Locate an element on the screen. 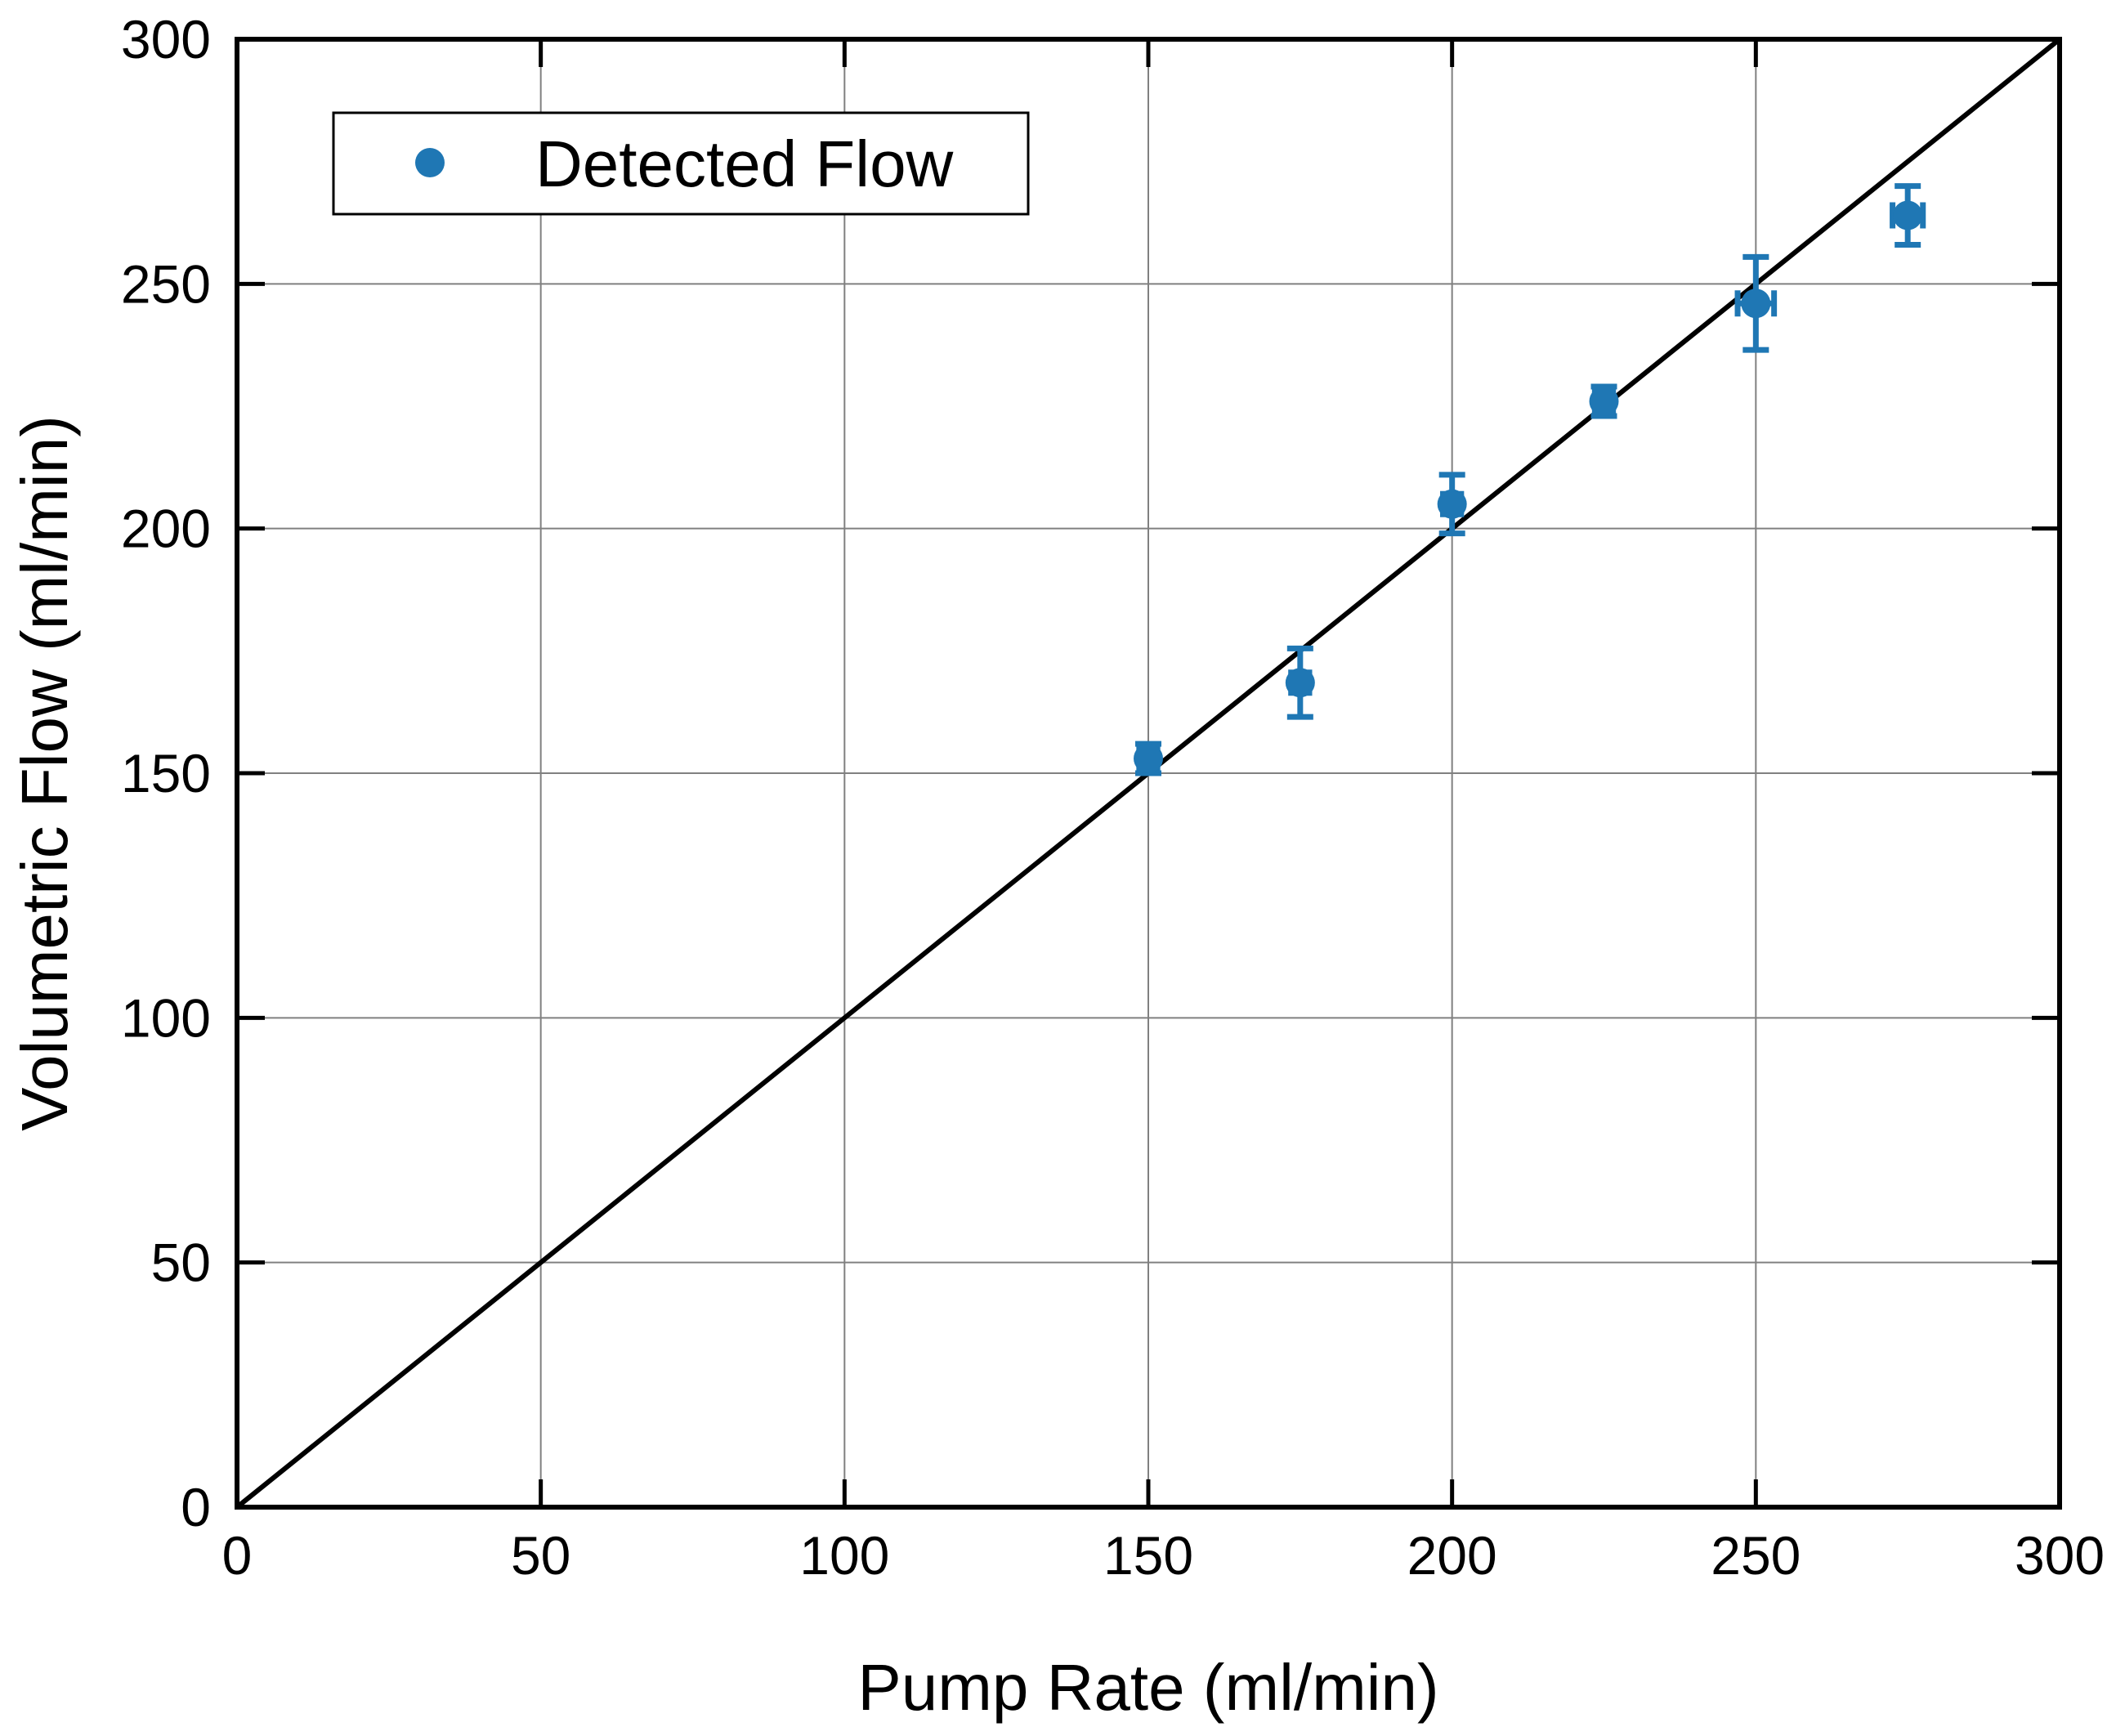 The image size is (2116, 1736). x-tick-label: 250 is located at coordinates (1756, 1555).